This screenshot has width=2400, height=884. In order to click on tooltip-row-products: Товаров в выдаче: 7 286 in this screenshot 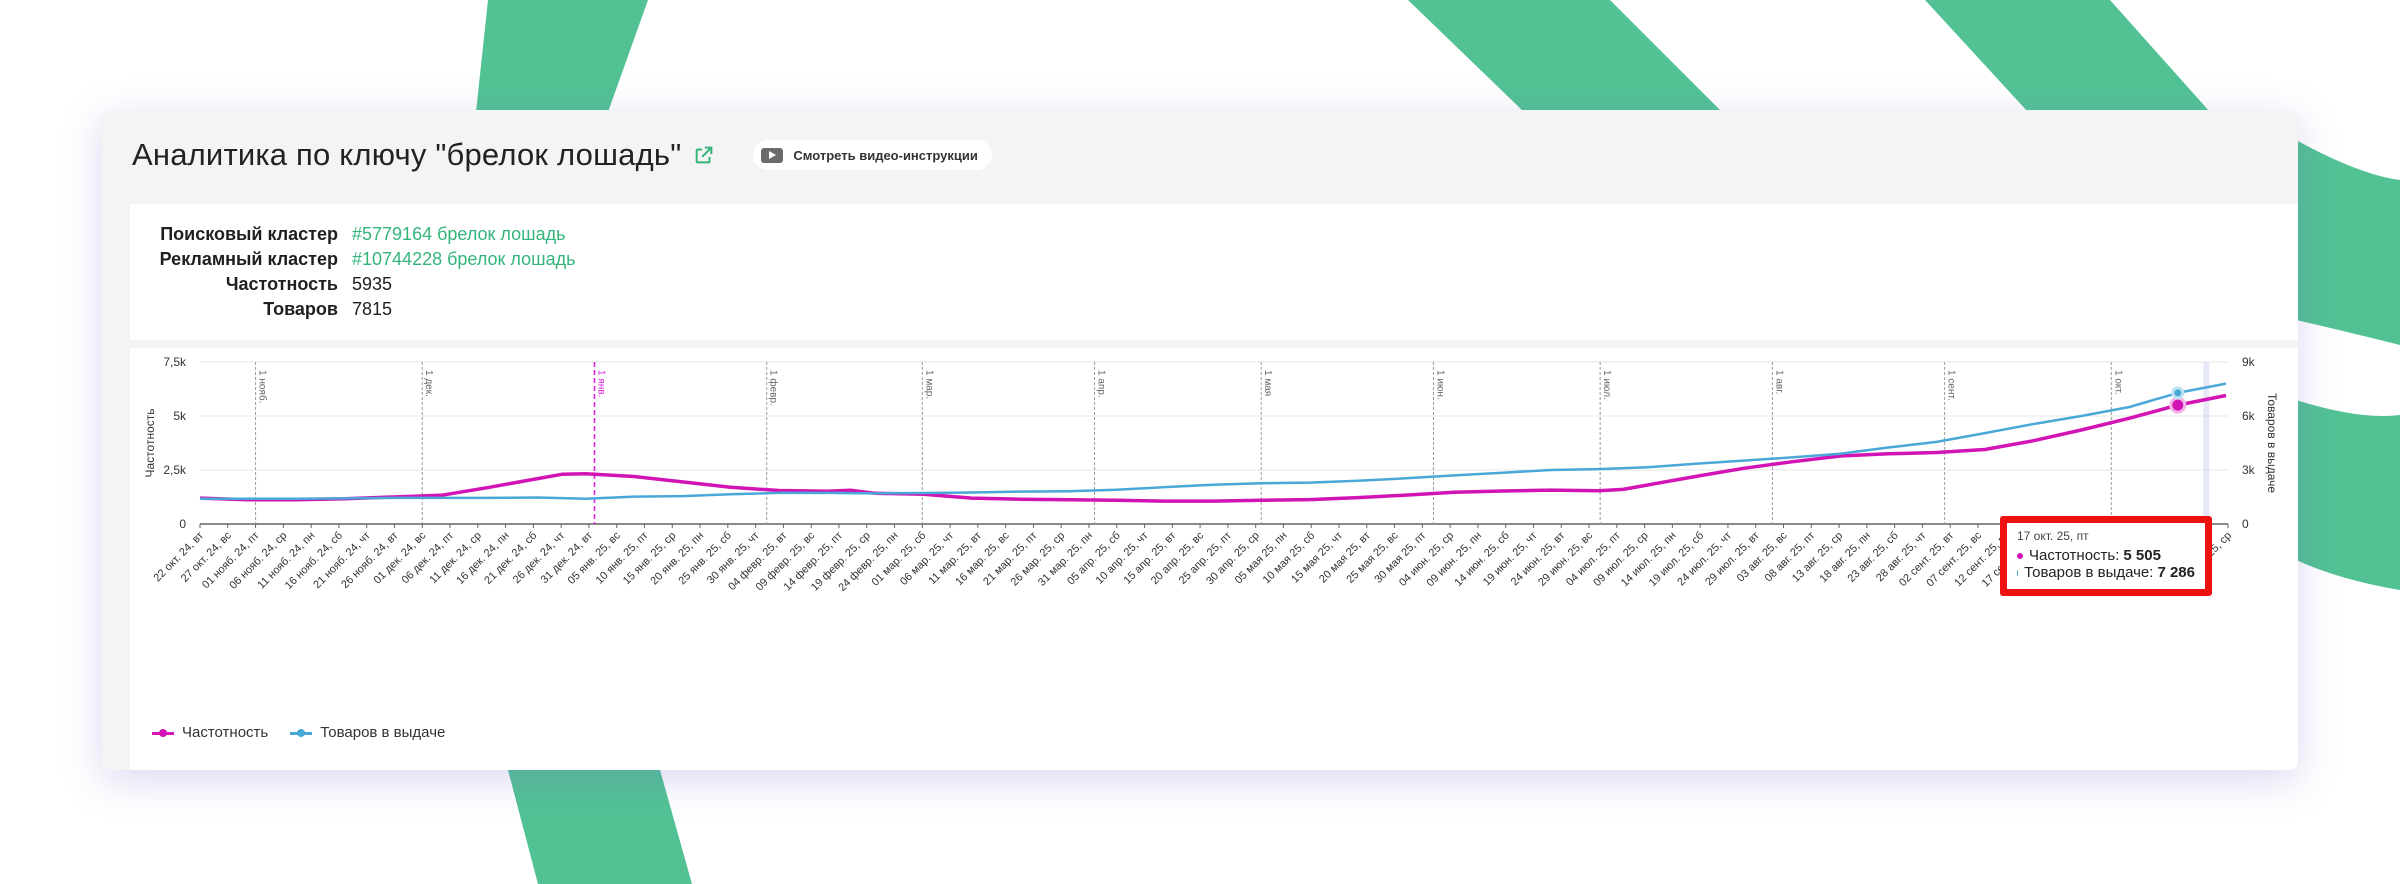, I will do `click(2106, 572)`.